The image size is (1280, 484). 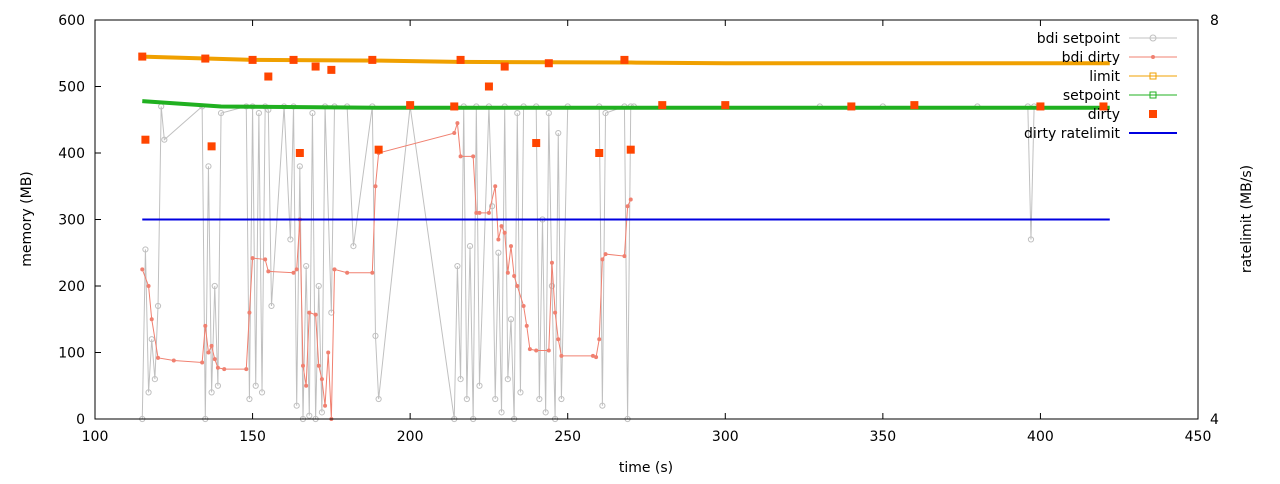 I want to click on y2-tick-label: 8, so click(x=1214, y=21).